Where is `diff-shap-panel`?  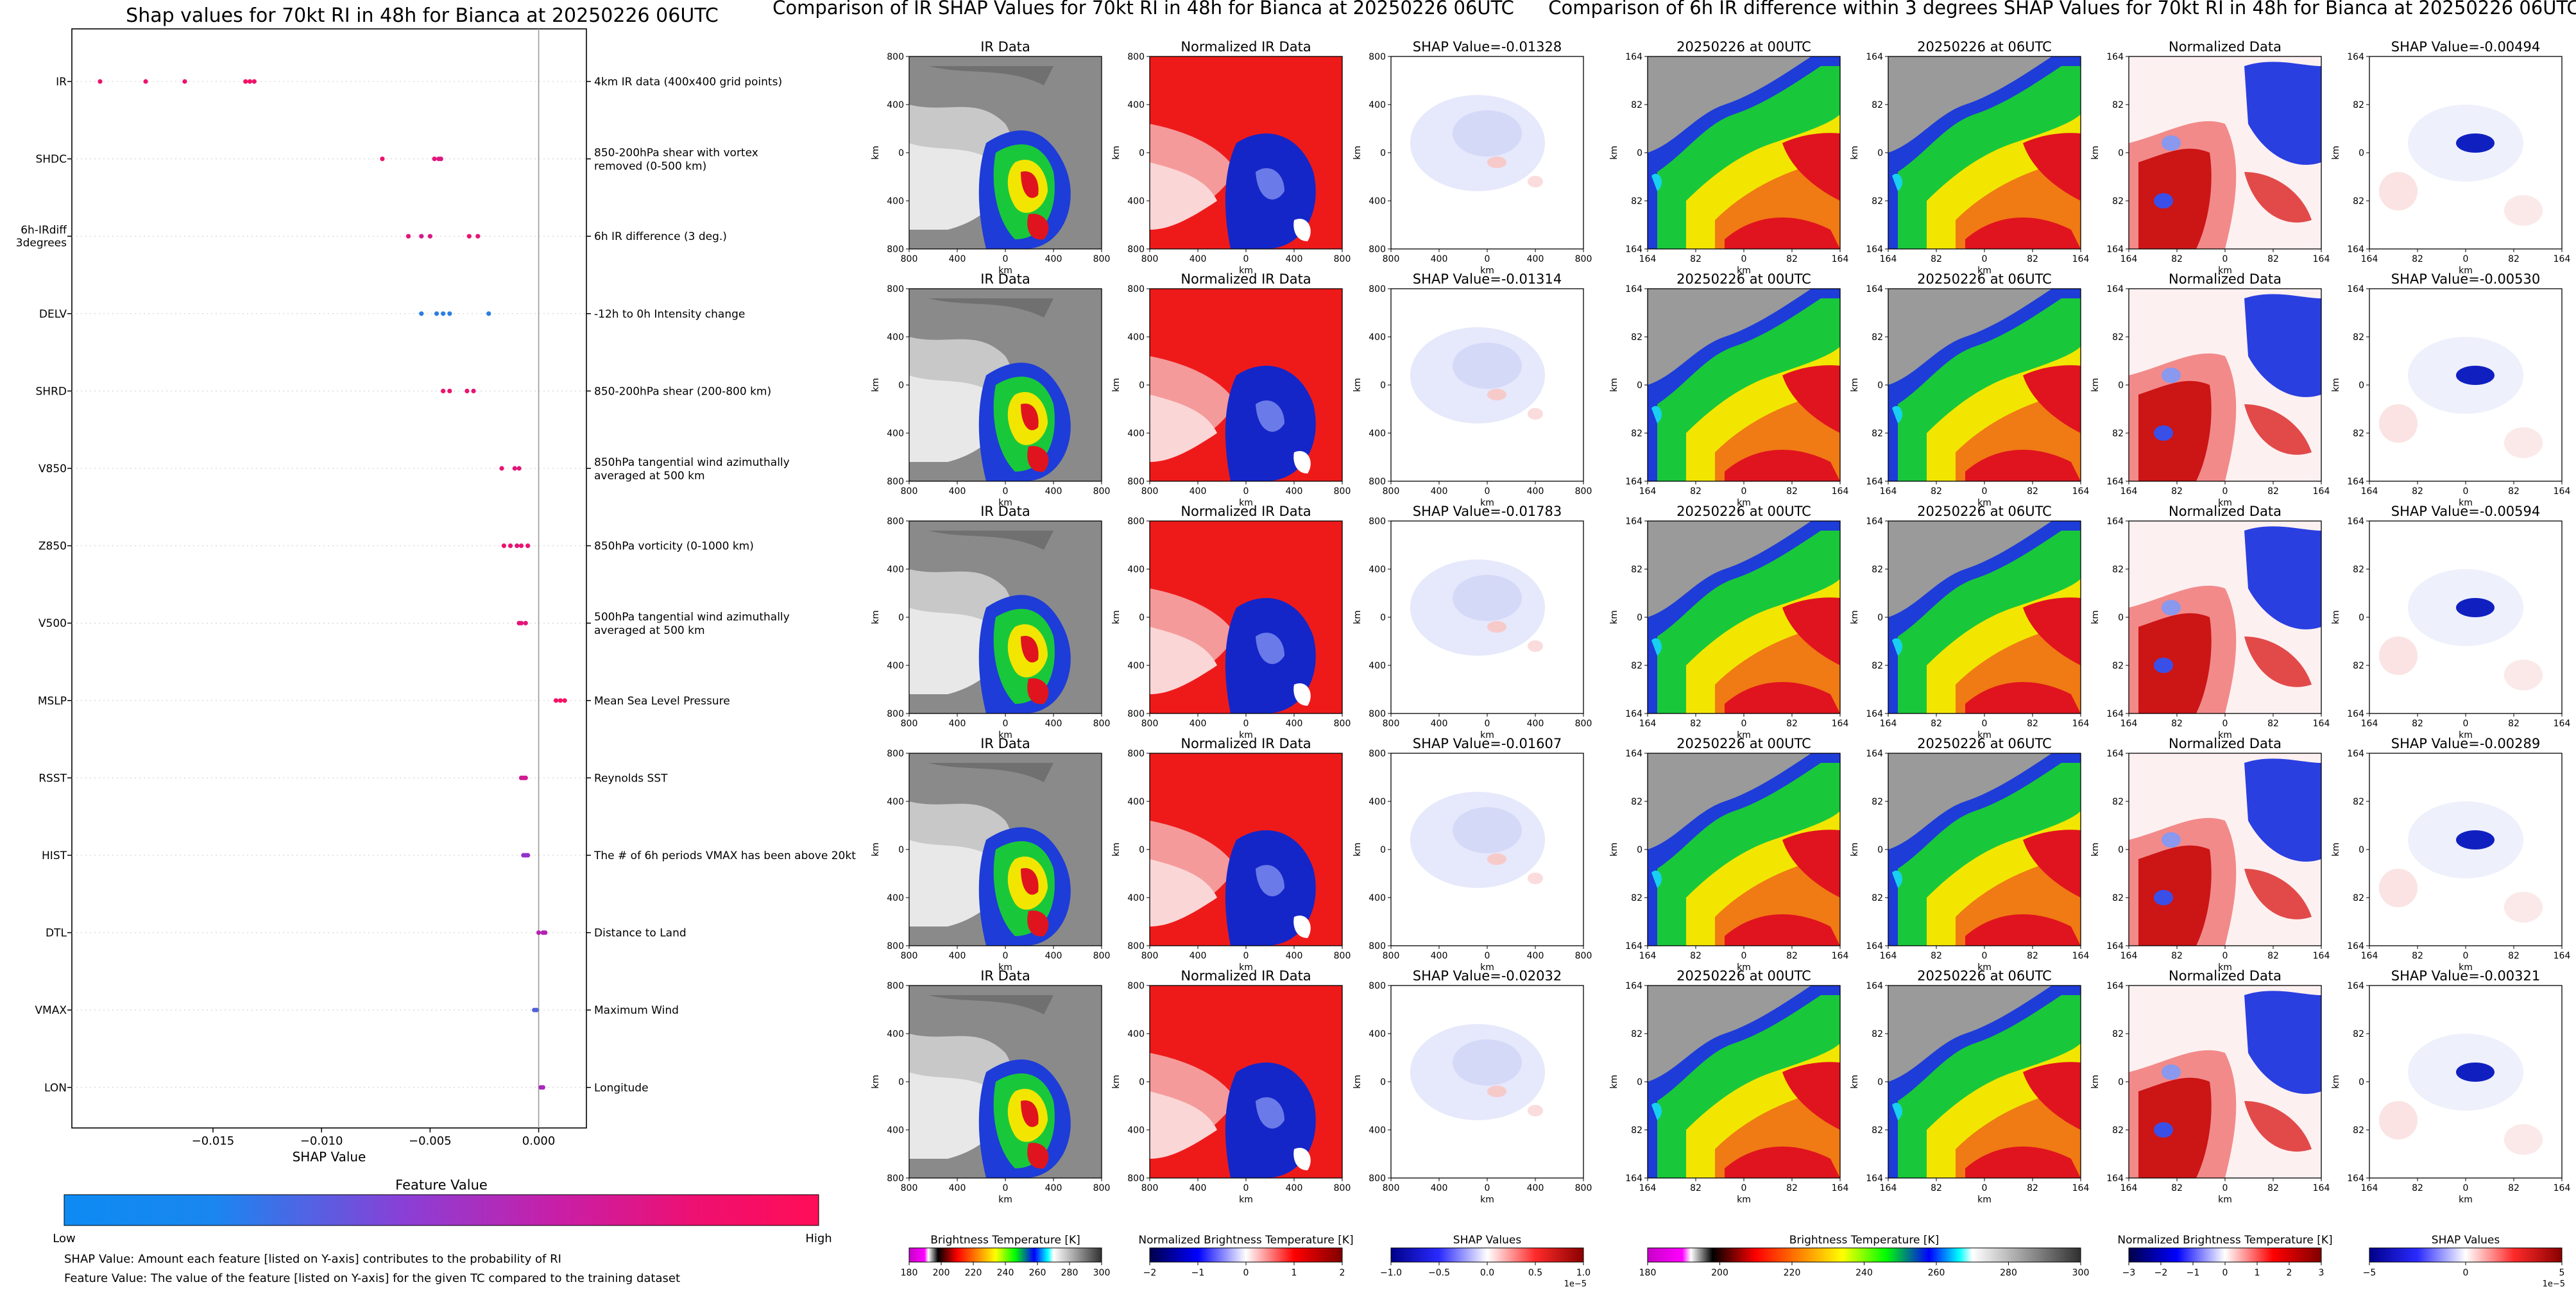
diff-shap-panel is located at coordinates (2465, 617).